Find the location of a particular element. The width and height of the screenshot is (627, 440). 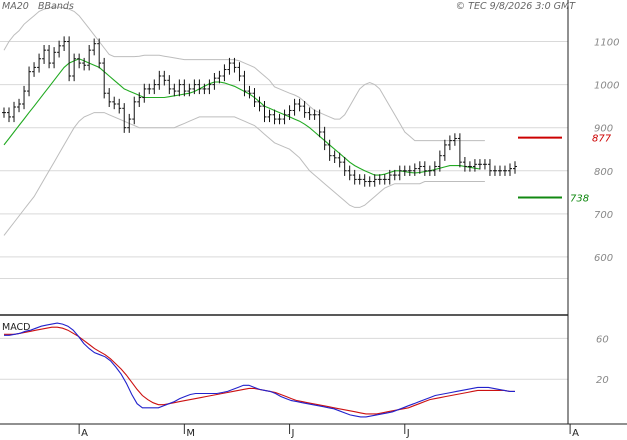

resistance-label: 877 is located at coordinates (602, 139).